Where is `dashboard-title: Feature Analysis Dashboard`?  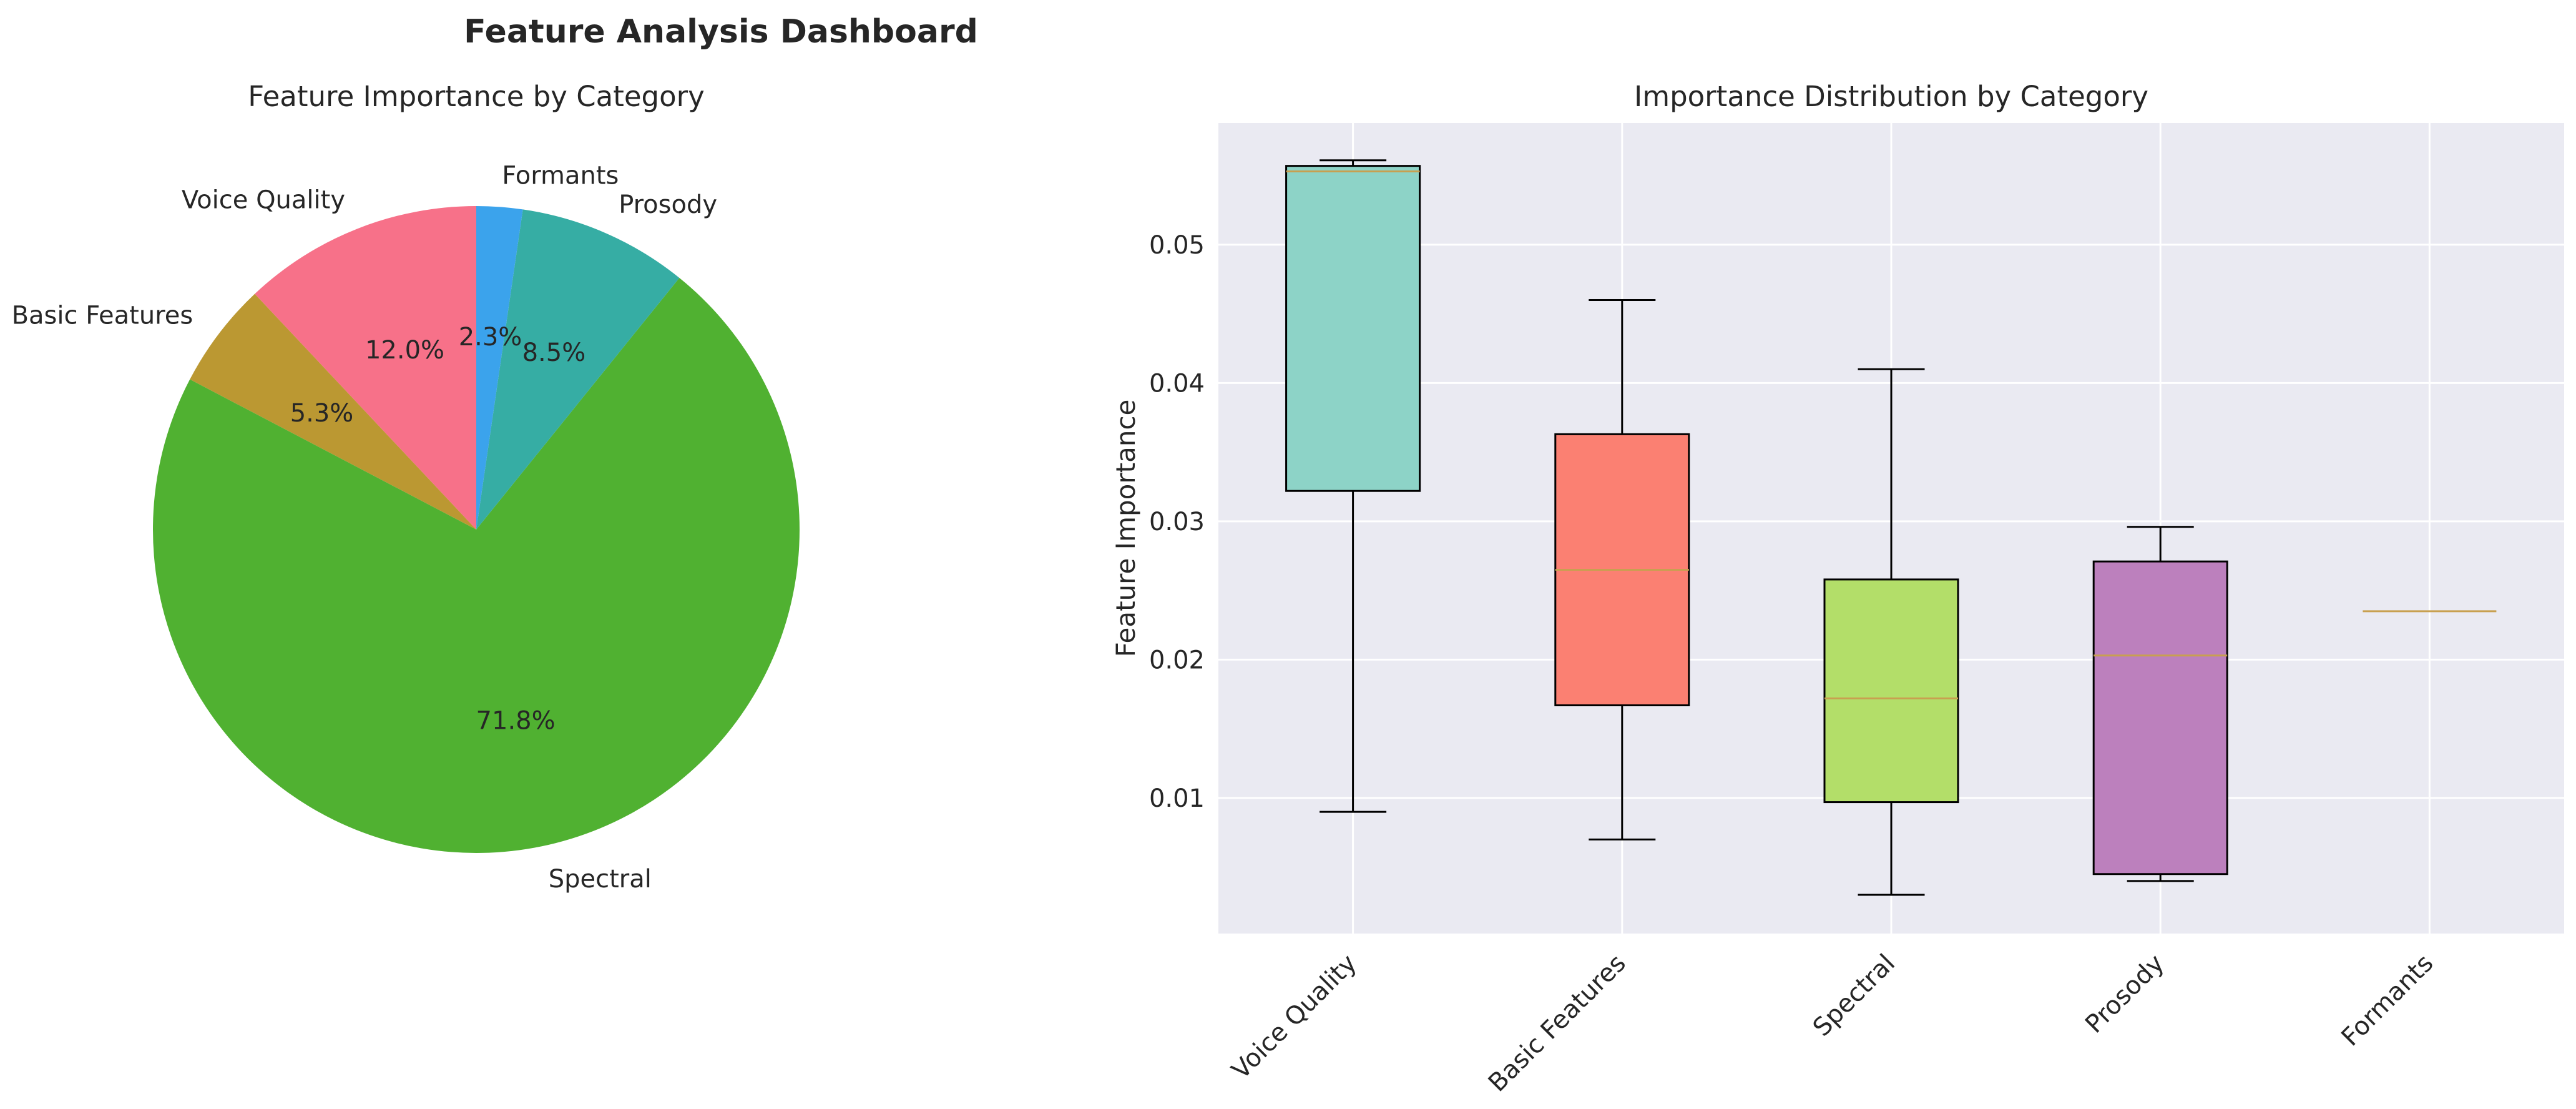
dashboard-title: Feature Analysis Dashboard is located at coordinates (721, 32).